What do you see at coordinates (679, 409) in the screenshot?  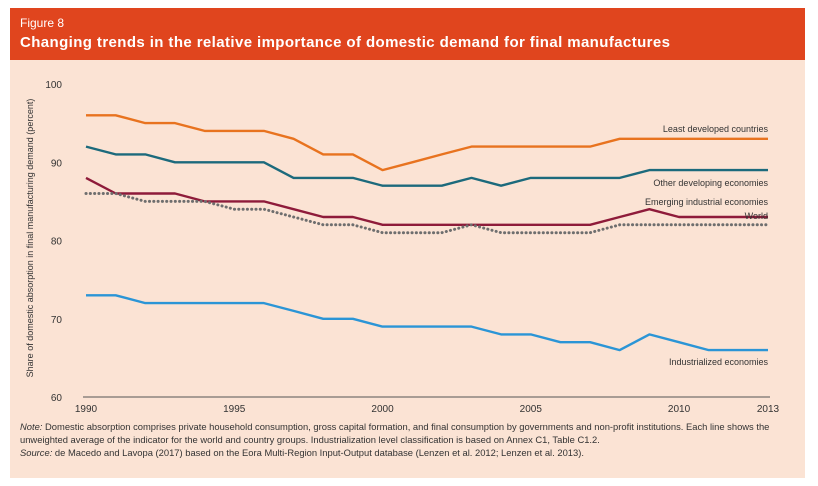 I see `x-tick-label: 2010` at bounding box center [679, 409].